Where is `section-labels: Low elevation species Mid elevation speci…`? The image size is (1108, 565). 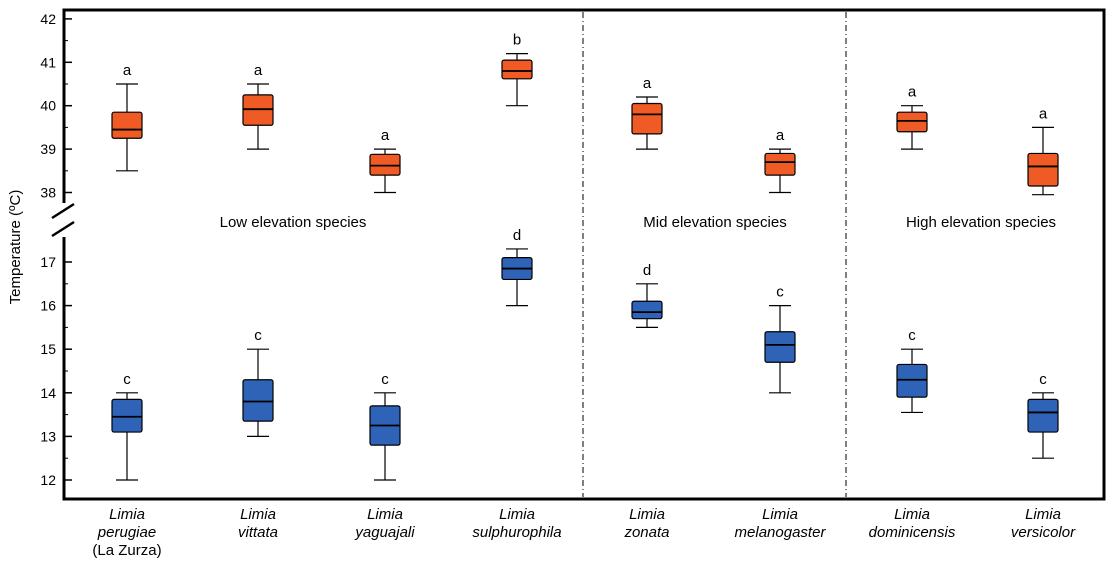 section-labels: Low elevation species Mid elevation speci… is located at coordinates (638, 222).